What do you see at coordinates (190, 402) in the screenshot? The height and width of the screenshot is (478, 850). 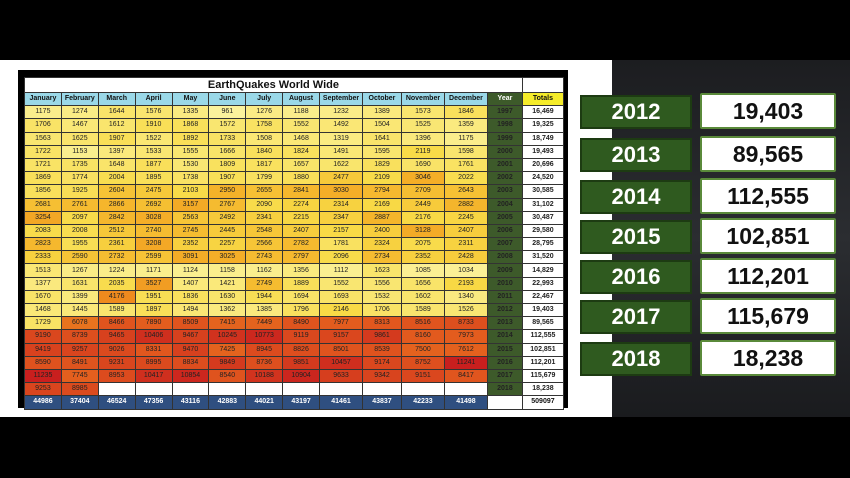 I see `month-total-cell: 43116` at bounding box center [190, 402].